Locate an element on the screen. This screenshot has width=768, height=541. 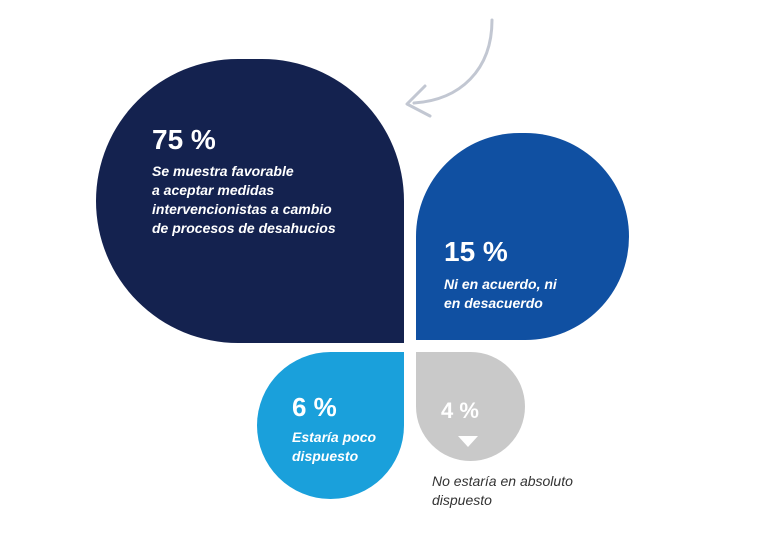
petal-little-willing-value: 6 % is located at coordinates (314, 407).